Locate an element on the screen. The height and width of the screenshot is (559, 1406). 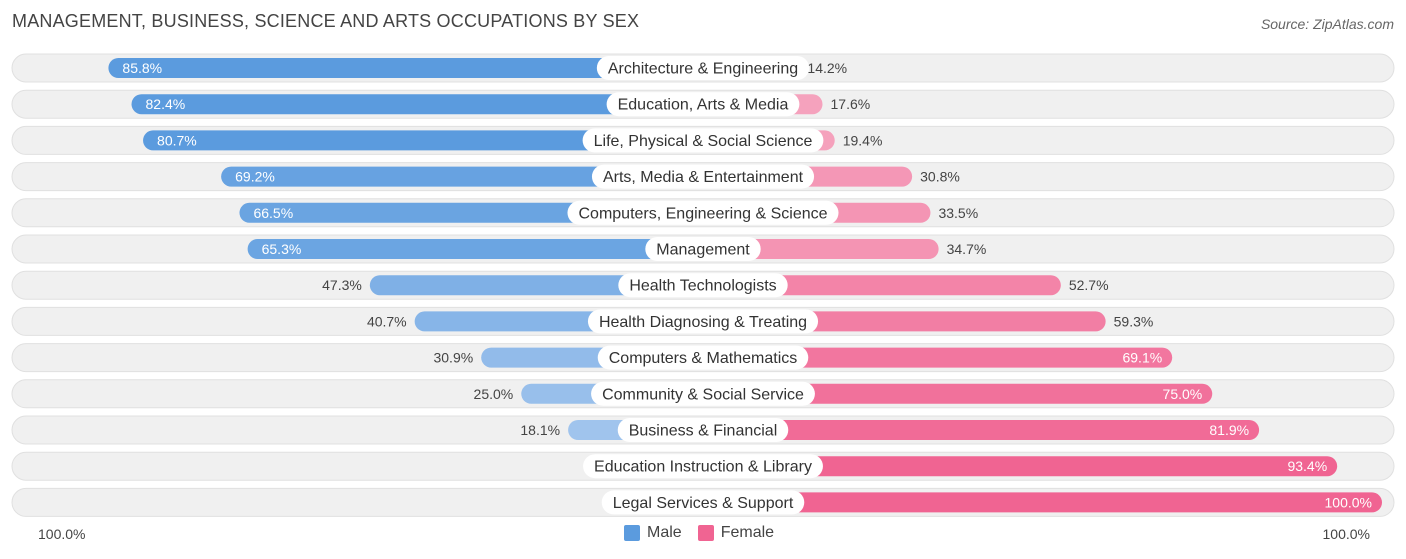
male-value-label: 82.4% is located at coordinates (166, 104).